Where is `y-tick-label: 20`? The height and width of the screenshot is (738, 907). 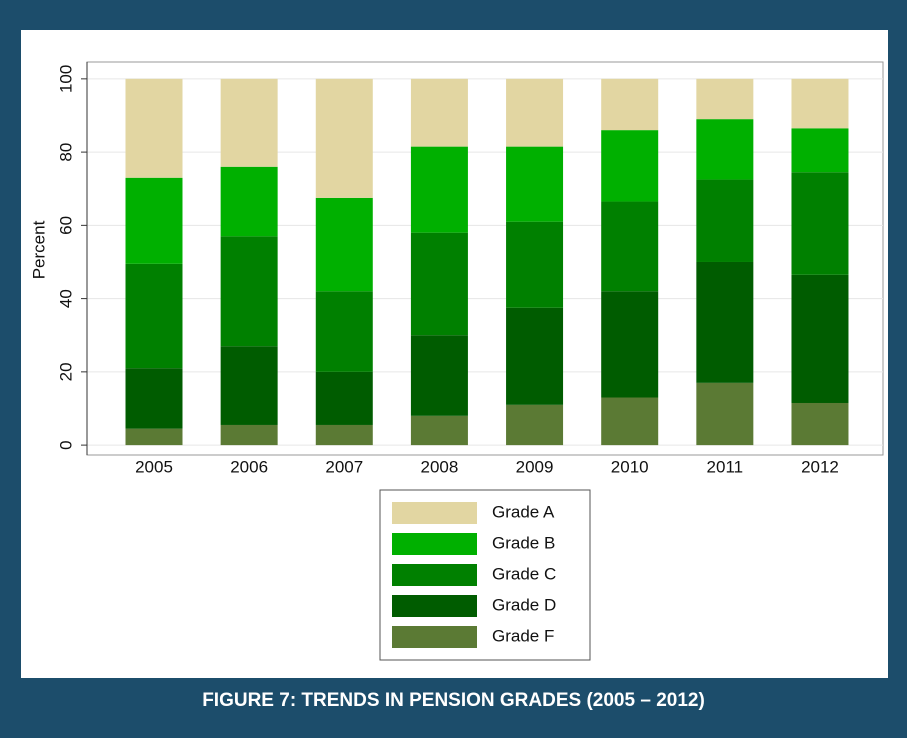 y-tick-label: 20 is located at coordinates (65, 371).